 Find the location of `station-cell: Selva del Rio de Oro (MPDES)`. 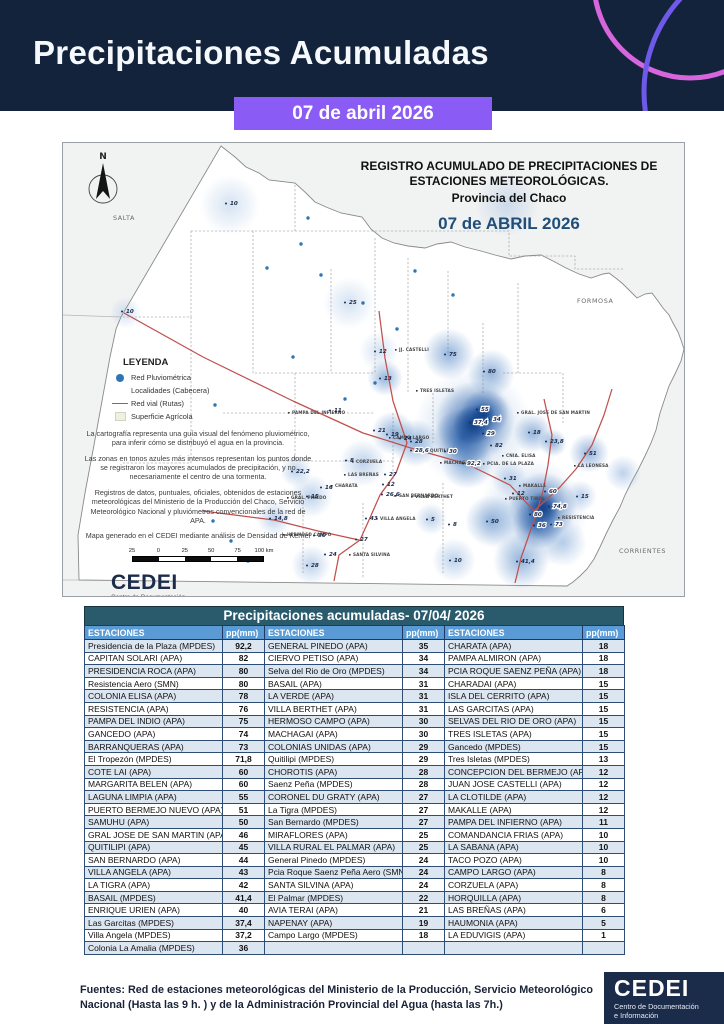

station-cell: Selva del Rio de Oro (MPDES) is located at coordinates (333, 671).